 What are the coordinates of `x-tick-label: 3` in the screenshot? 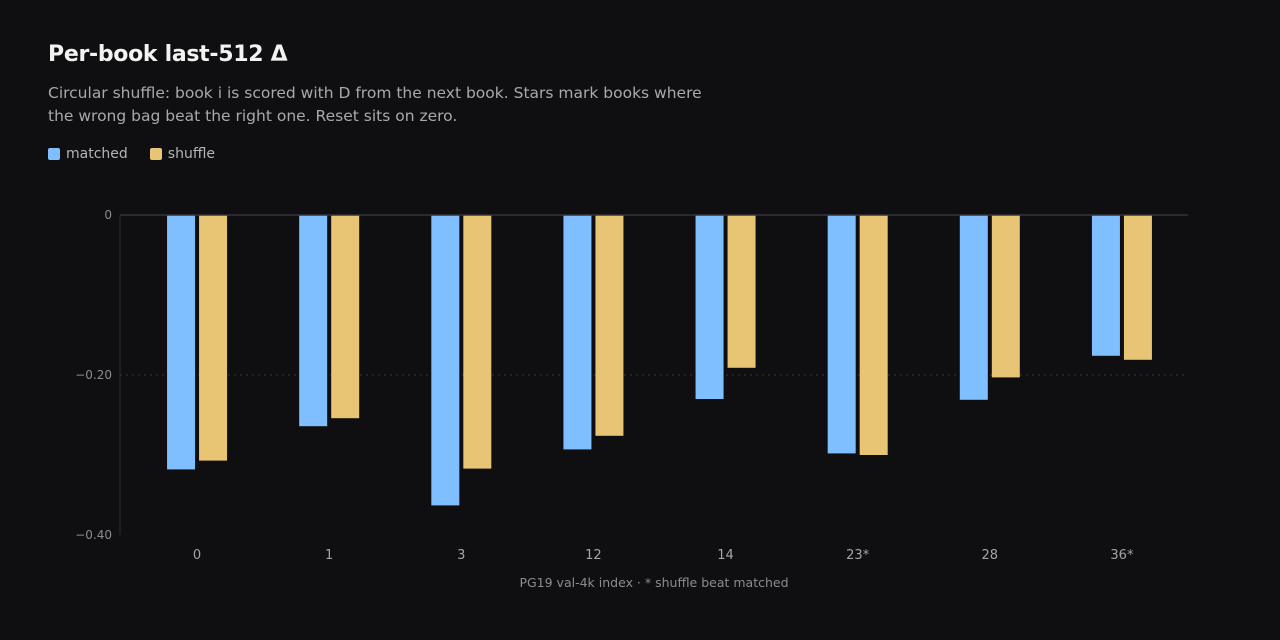 It's located at (461, 555).